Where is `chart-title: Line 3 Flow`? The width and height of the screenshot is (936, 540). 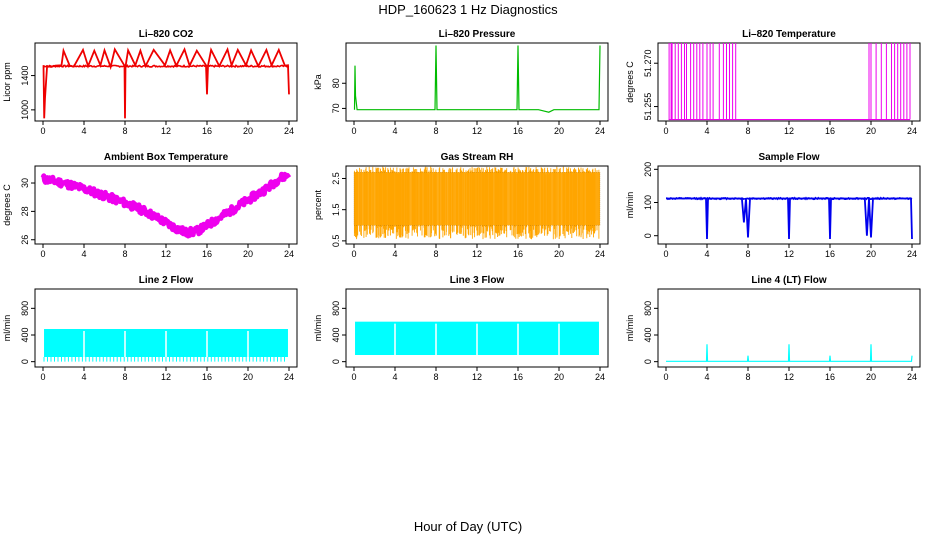
chart-title: Line 3 Flow is located at coordinates (477, 280).